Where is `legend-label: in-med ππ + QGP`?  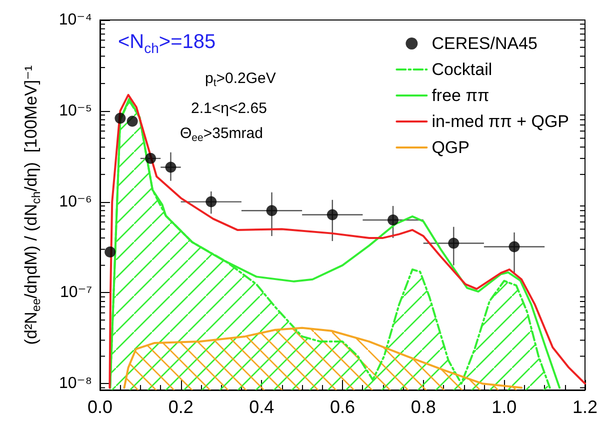 legend-label: in-med ππ + QGP is located at coordinates (501, 121).